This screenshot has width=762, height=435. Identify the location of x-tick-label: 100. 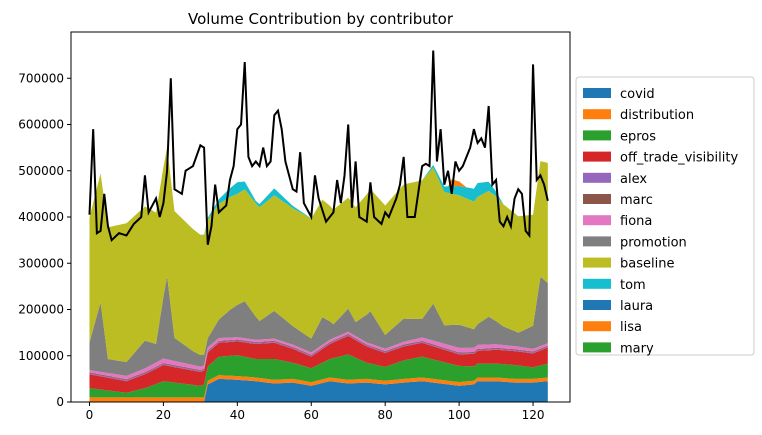
(459, 415).